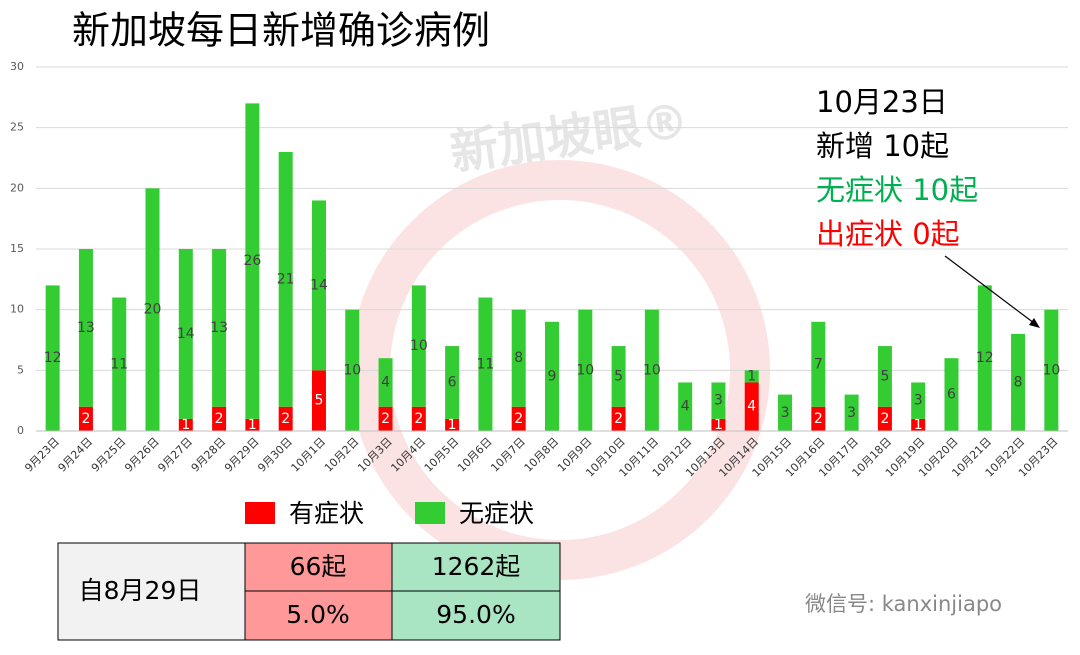  I want to click on y-tick-label: 5, so click(20, 369).